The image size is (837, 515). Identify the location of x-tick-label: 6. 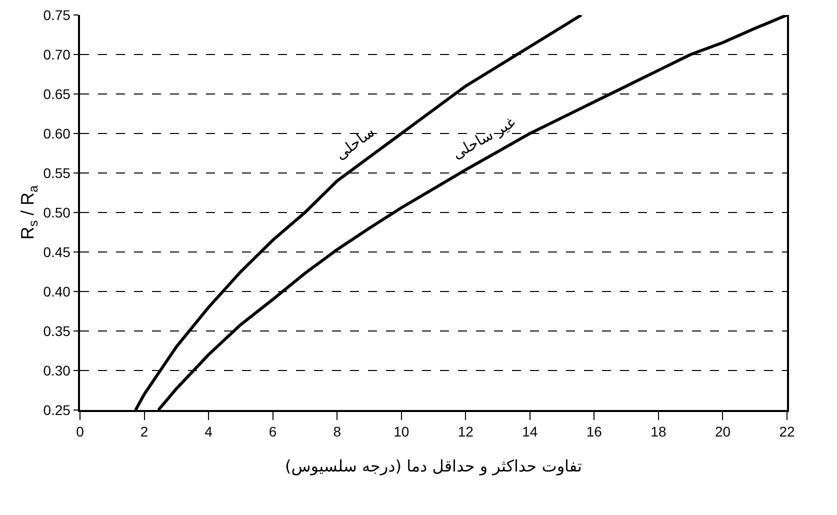
(272, 432).